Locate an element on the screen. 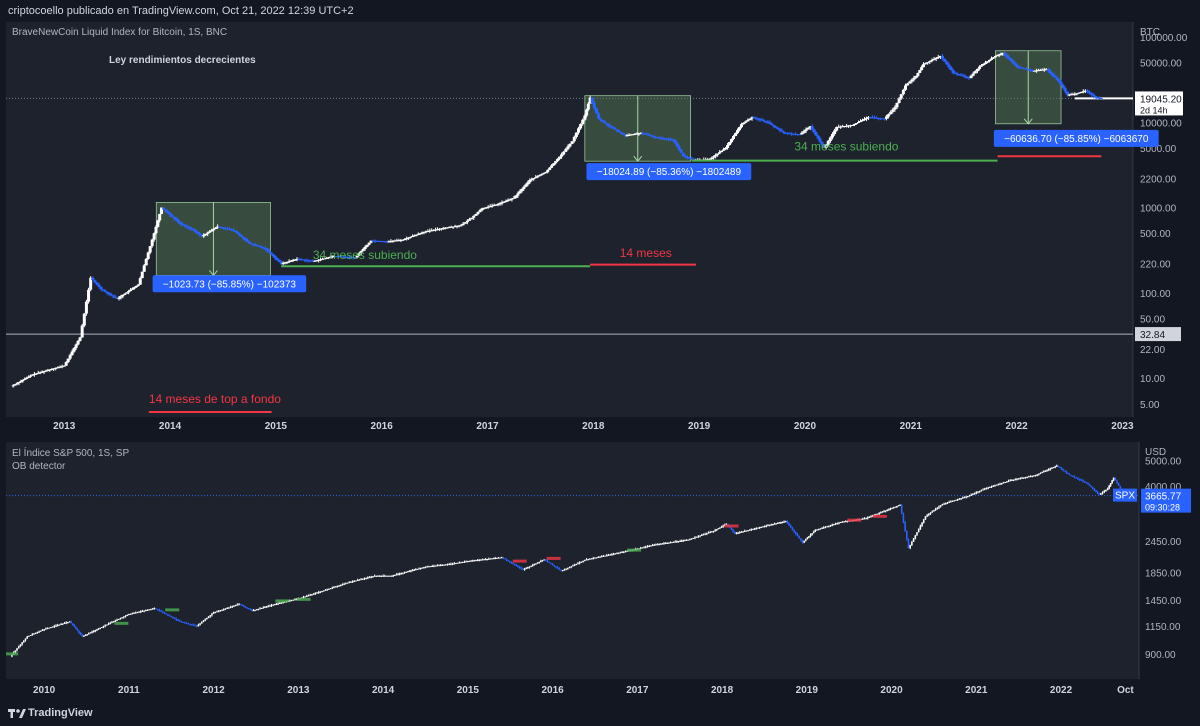 This screenshot has height=726, width=1200. btc-last-price: 19045.20 is located at coordinates (1161, 99).